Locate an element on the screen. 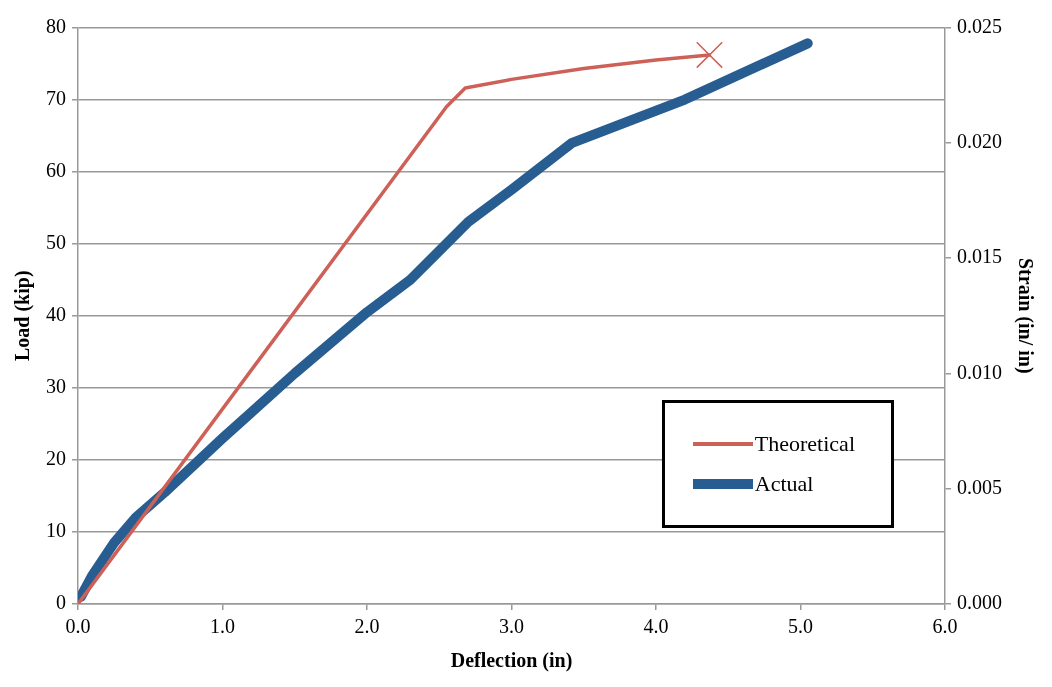 The width and height of the screenshot is (1052, 687). y2-tick-label: 0.005 is located at coordinates (979, 486).